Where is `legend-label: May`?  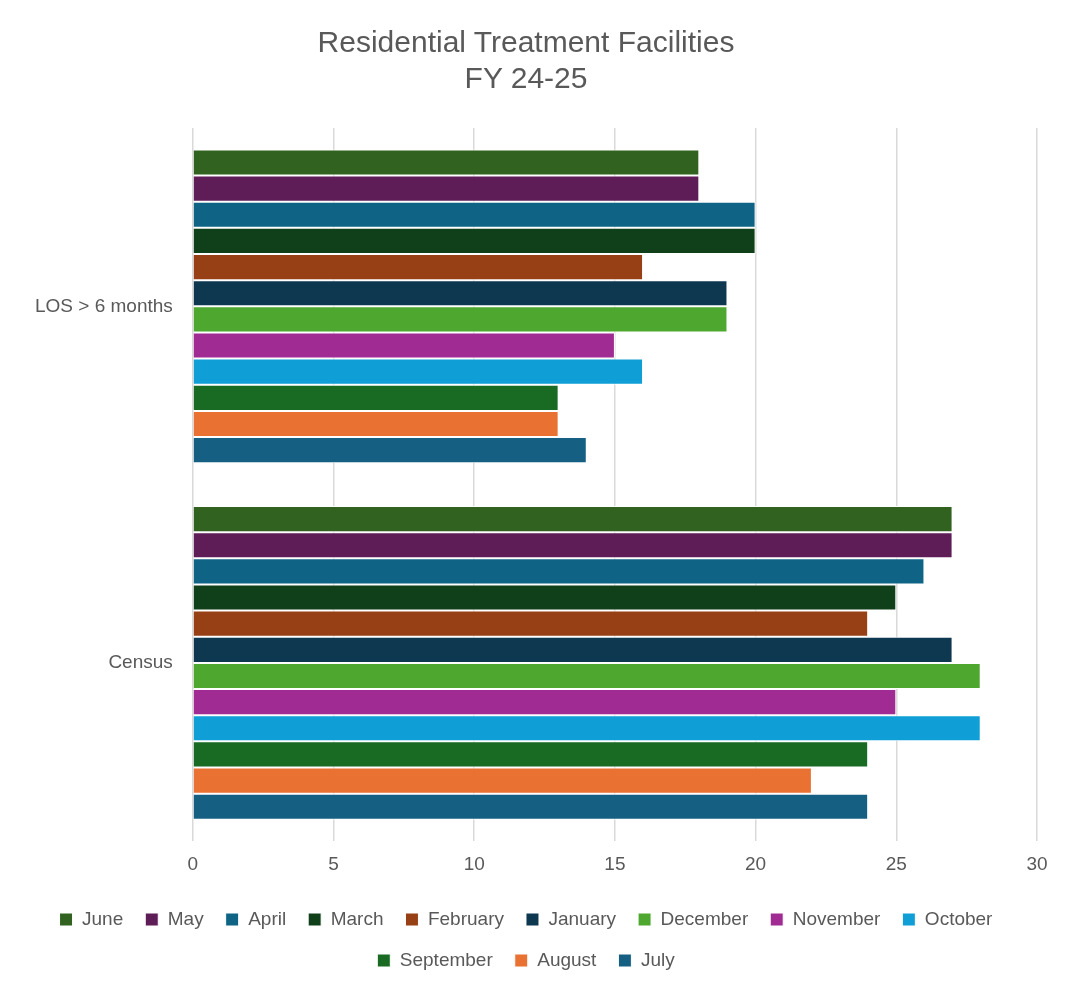
legend-label: May is located at coordinates (186, 918).